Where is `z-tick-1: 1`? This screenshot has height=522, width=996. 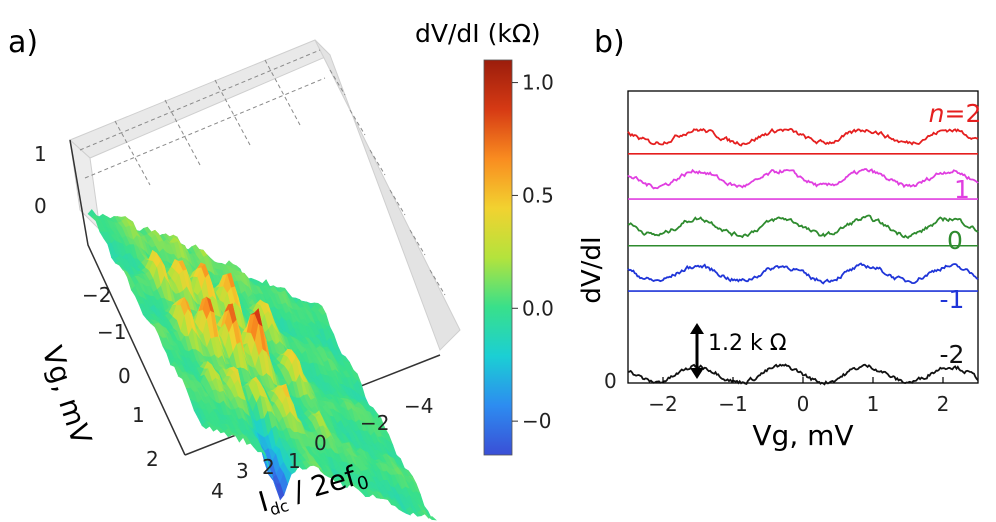
z-tick-1: 1 is located at coordinates (40, 154).